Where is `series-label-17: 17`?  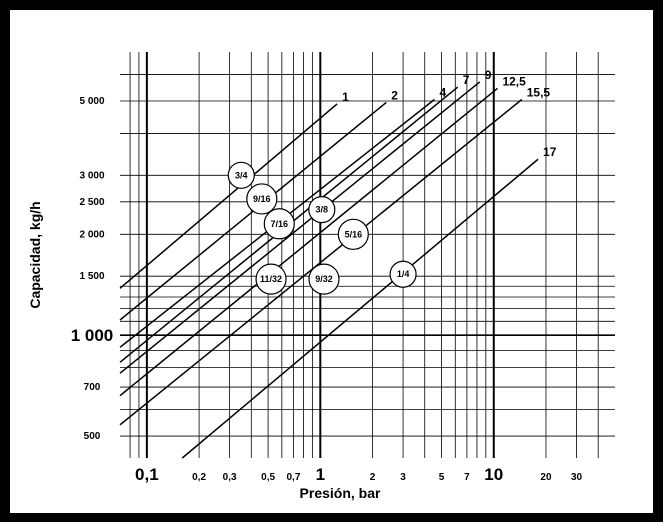 series-label-17: 17 is located at coordinates (550, 152).